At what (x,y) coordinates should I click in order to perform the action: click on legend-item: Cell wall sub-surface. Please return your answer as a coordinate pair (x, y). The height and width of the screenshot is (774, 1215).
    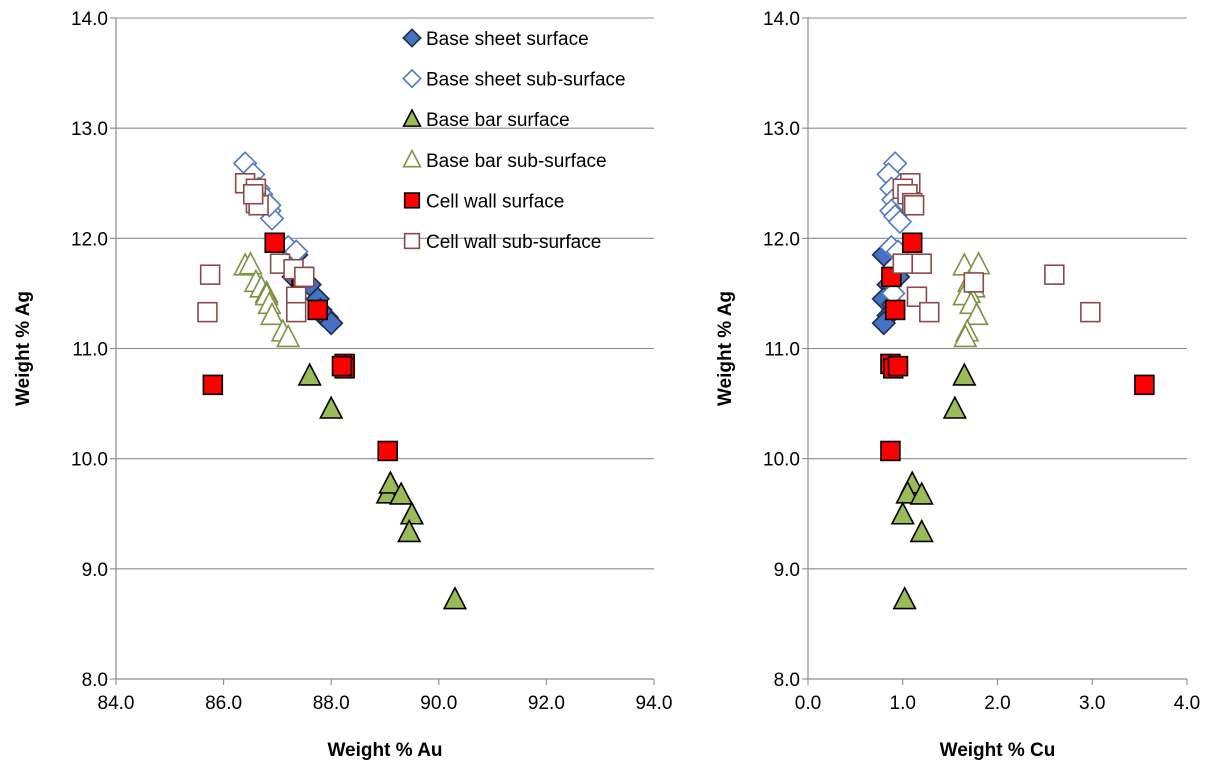
    Looking at the image, I should click on (502, 242).